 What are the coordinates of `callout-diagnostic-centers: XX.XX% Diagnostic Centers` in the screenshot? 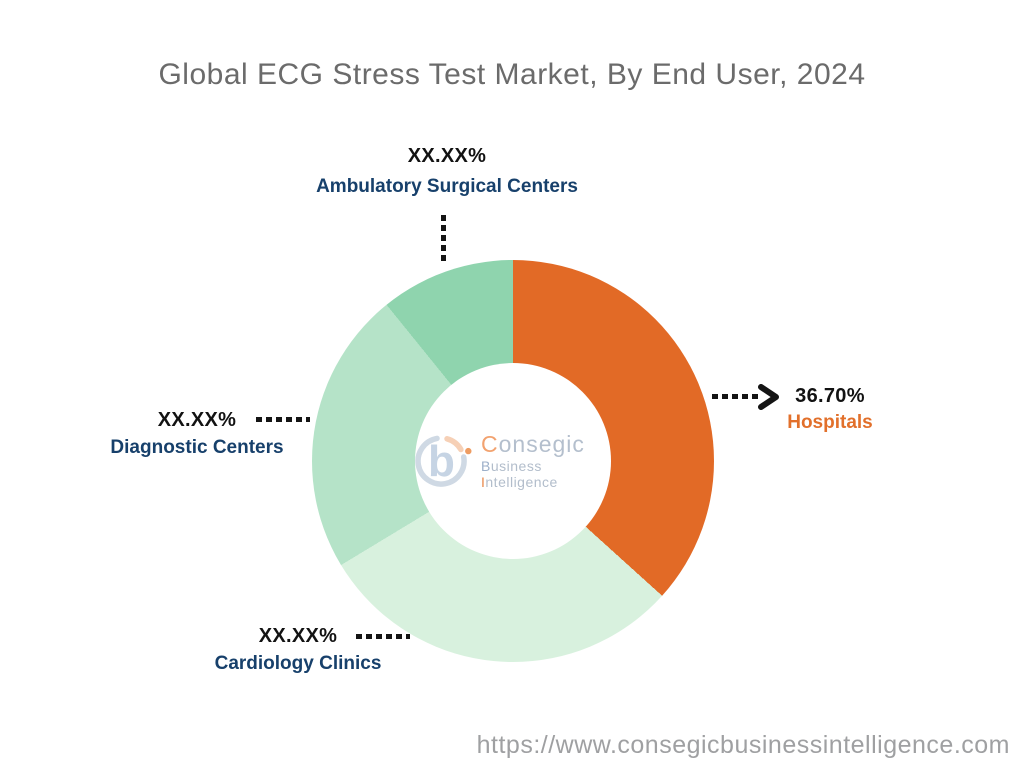 It's located at (197, 433).